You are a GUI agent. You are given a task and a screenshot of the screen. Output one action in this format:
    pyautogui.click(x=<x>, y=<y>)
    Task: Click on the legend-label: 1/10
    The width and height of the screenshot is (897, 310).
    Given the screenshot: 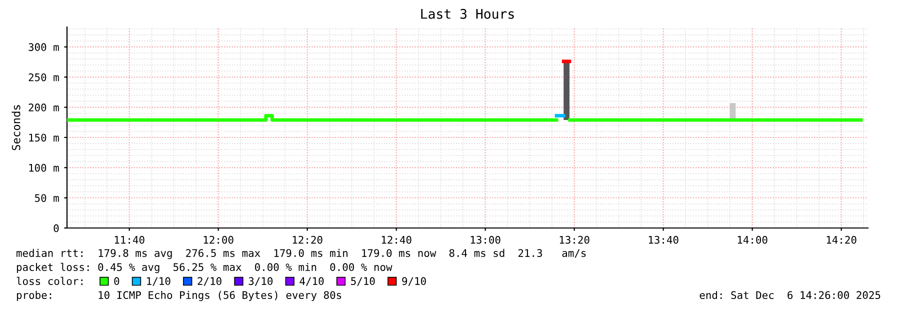 What is the action you would take?
    pyautogui.click(x=158, y=281)
    